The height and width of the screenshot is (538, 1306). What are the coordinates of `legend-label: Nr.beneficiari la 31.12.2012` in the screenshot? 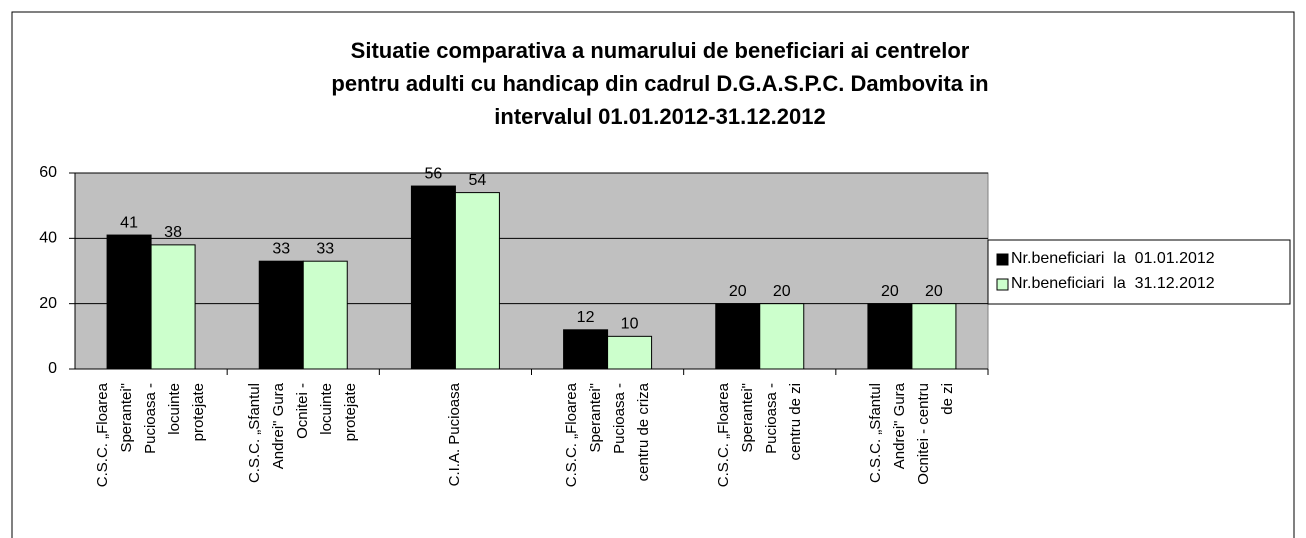 It's located at (1113, 283).